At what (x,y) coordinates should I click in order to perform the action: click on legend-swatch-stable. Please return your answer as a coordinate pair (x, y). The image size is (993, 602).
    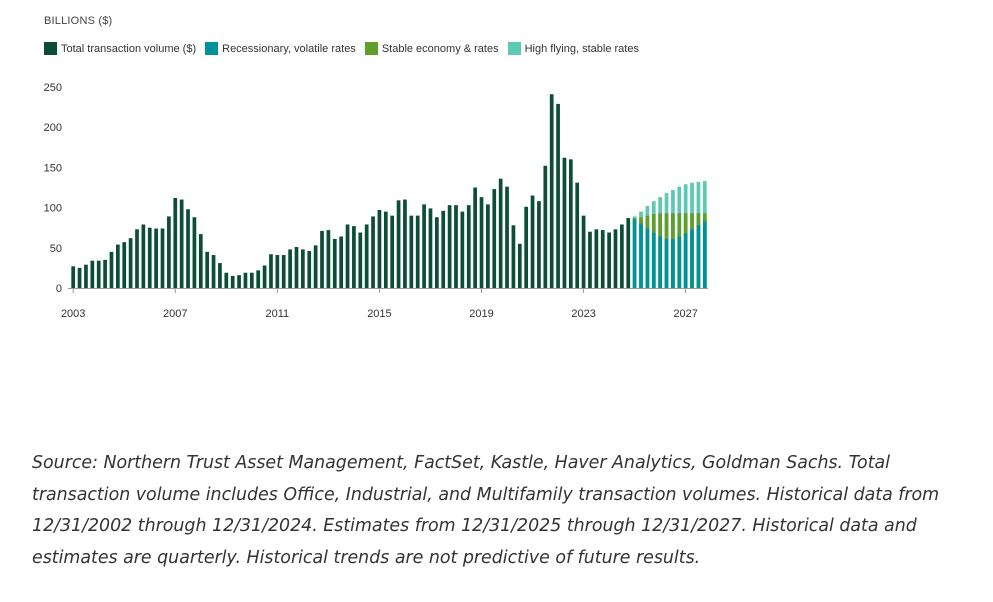
    Looking at the image, I should click on (371, 48).